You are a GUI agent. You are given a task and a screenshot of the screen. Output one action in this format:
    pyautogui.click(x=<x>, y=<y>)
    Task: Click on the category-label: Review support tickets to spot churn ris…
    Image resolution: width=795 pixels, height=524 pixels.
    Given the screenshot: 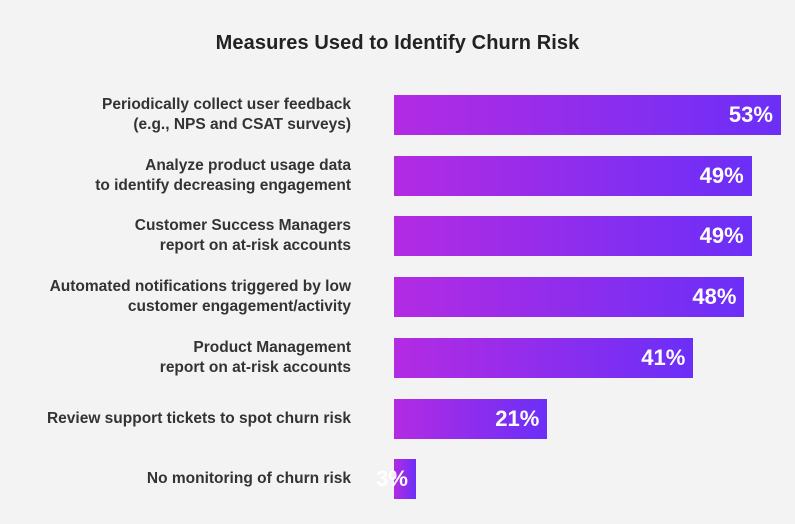 What is the action you would take?
    pyautogui.click(x=198, y=418)
    